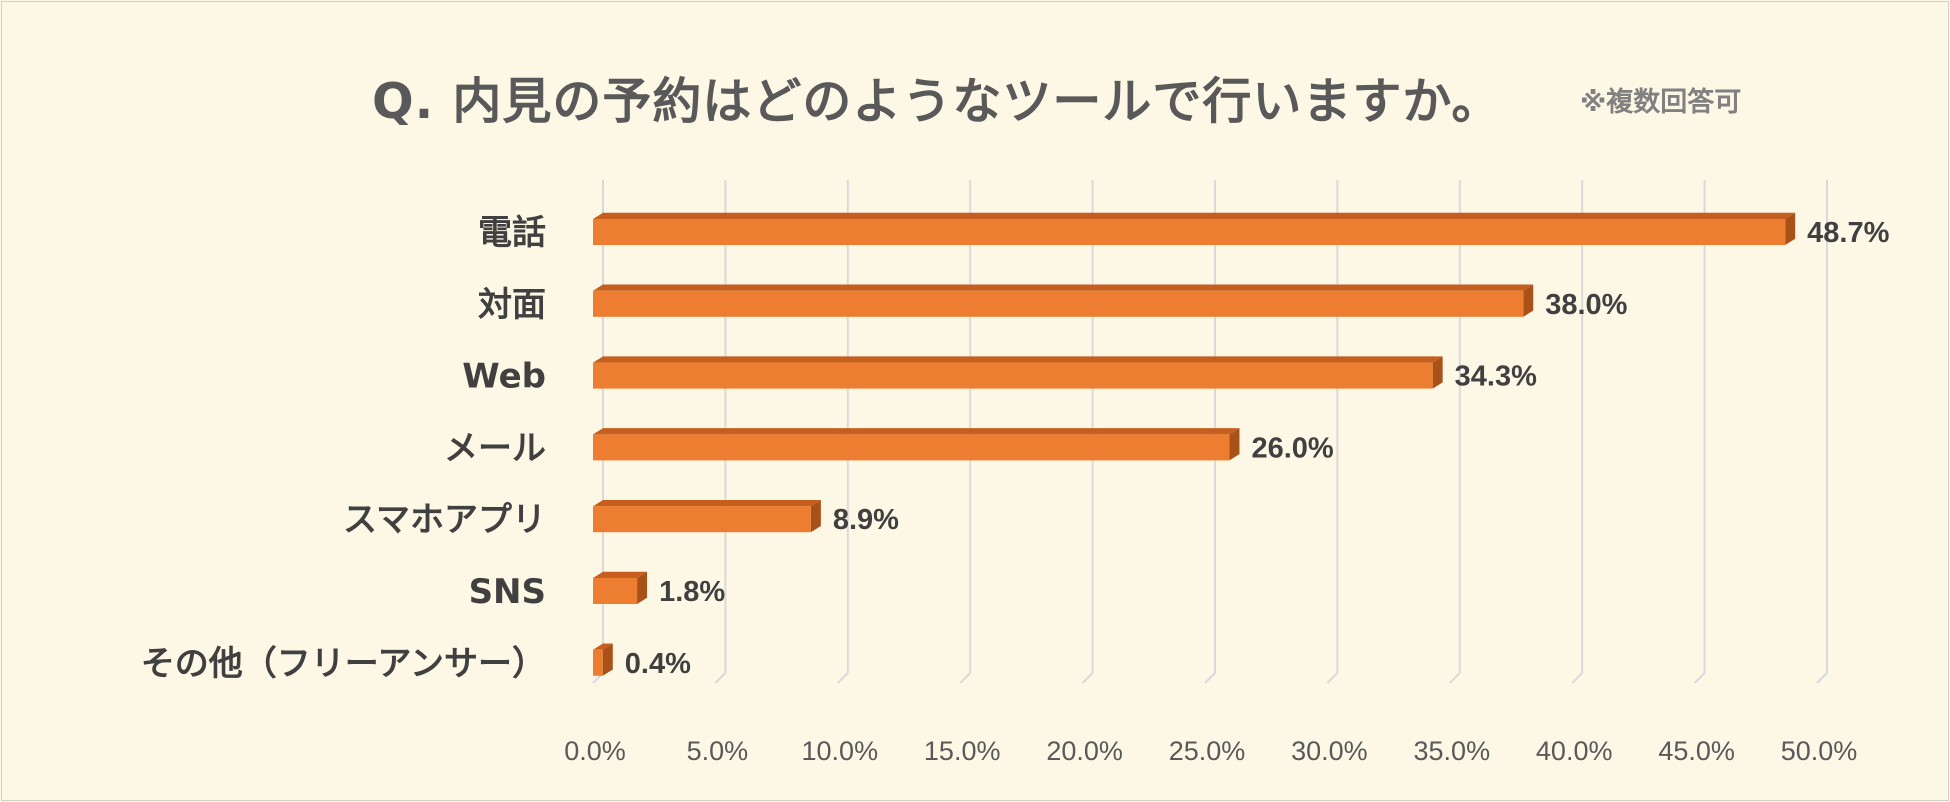 This screenshot has width=1950, height=802. What do you see at coordinates (1848, 233) in the screenshot?
I see `value-label: 48.7%` at bounding box center [1848, 233].